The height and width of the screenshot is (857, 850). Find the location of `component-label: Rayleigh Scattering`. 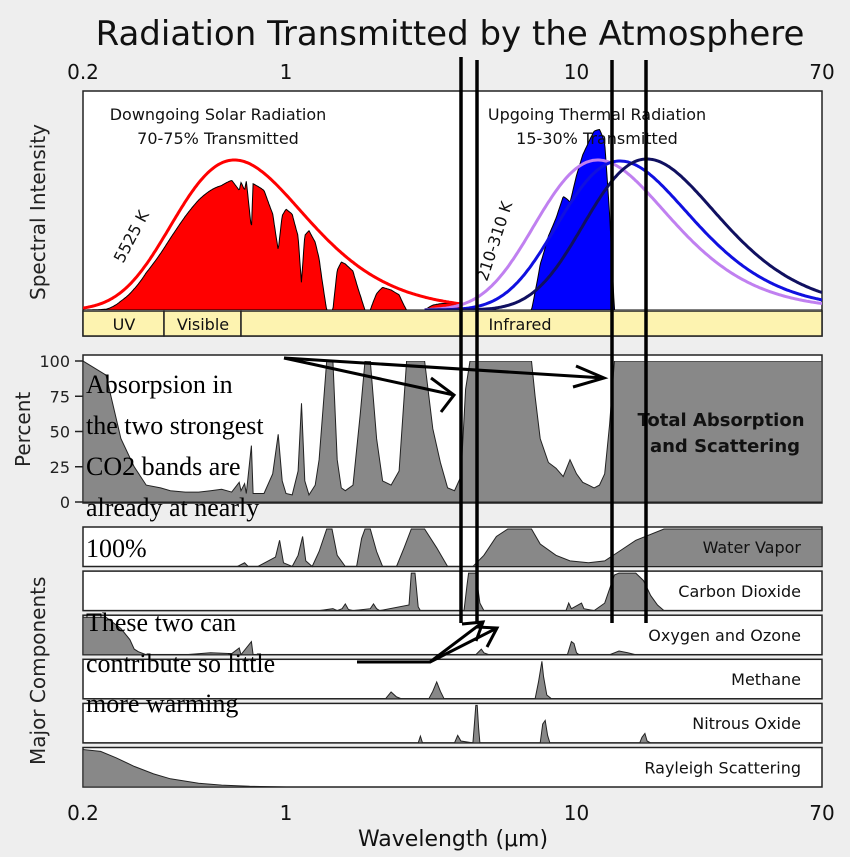

component-label: Rayleigh Scattering is located at coordinates (722, 767).